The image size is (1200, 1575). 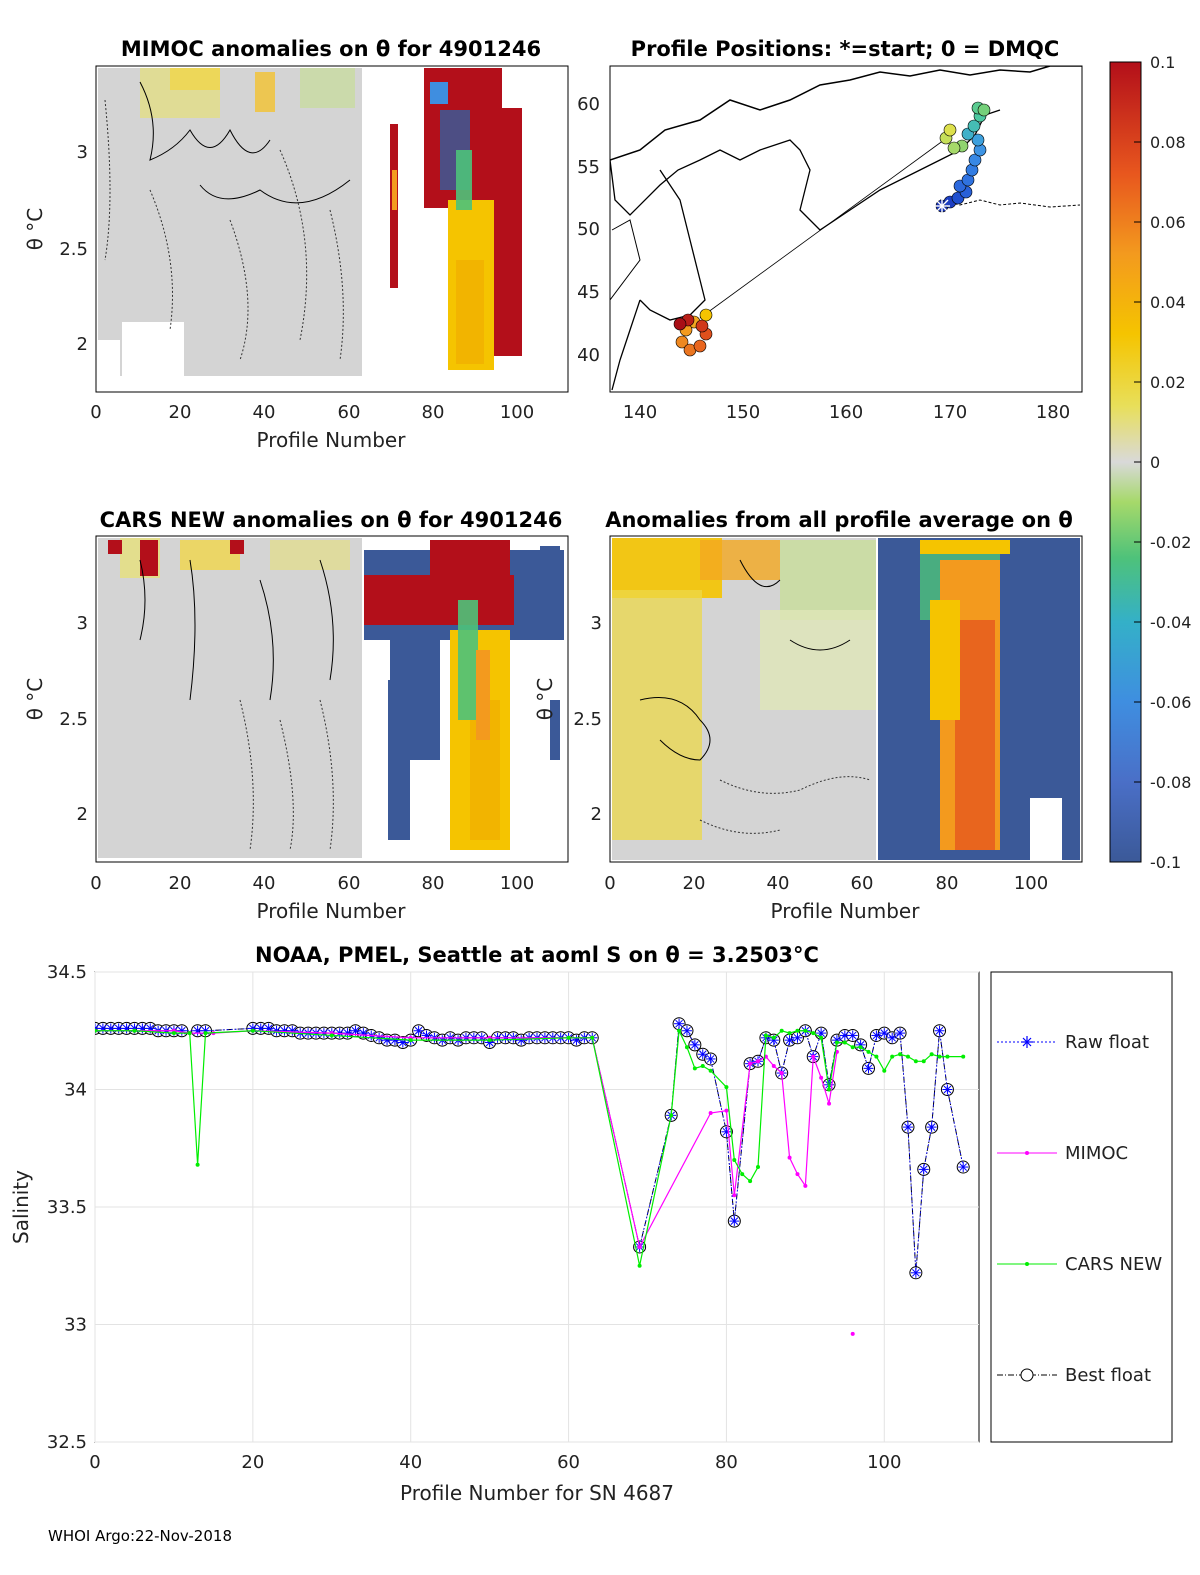 I want to click on cars-x-ticks: 0 20 40 60 80 100, so click(x=312, y=883).